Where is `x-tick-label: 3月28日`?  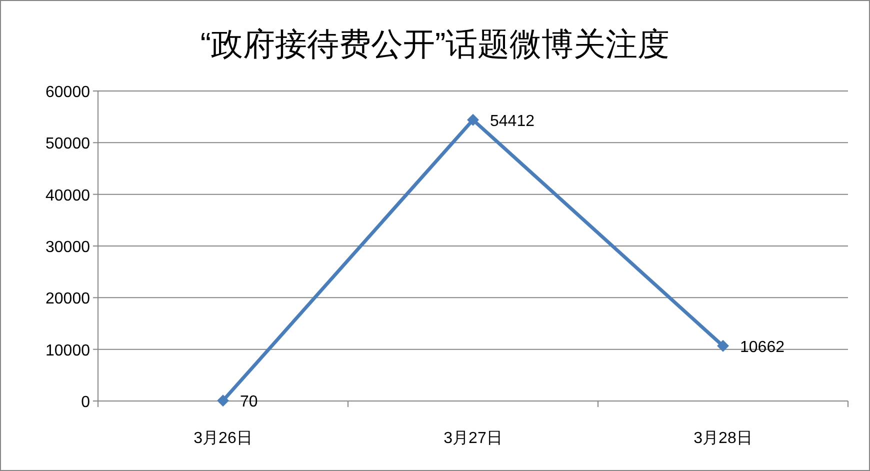 x-tick-label: 3月28日 is located at coordinates (723, 438).